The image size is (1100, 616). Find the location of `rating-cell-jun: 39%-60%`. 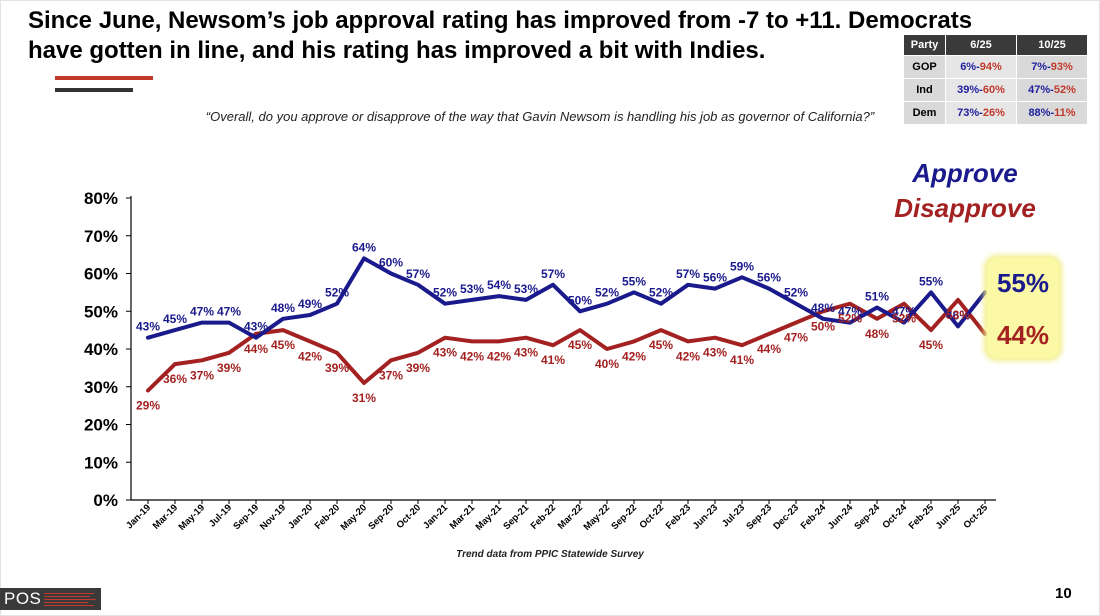

rating-cell-jun: 39%-60% is located at coordinates (981, 90).